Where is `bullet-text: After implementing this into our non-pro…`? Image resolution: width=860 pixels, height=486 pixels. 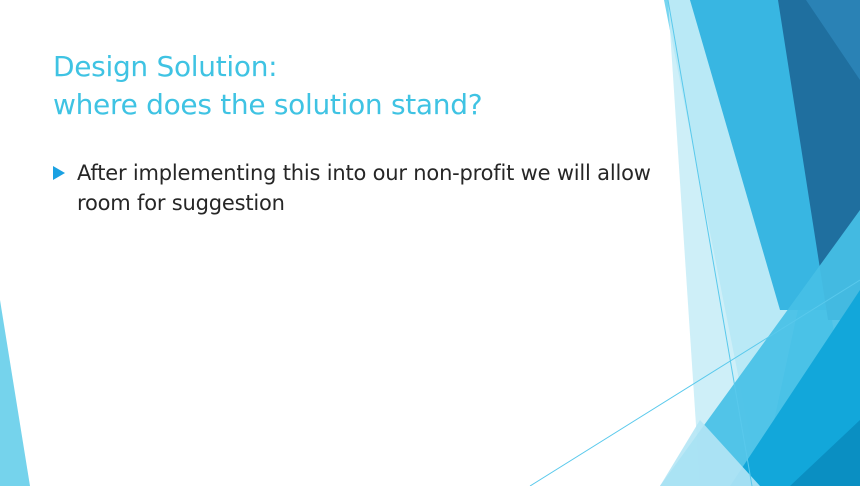 bullet-text: After implementing this into our non-pro… is located at coordinates (364, 188).